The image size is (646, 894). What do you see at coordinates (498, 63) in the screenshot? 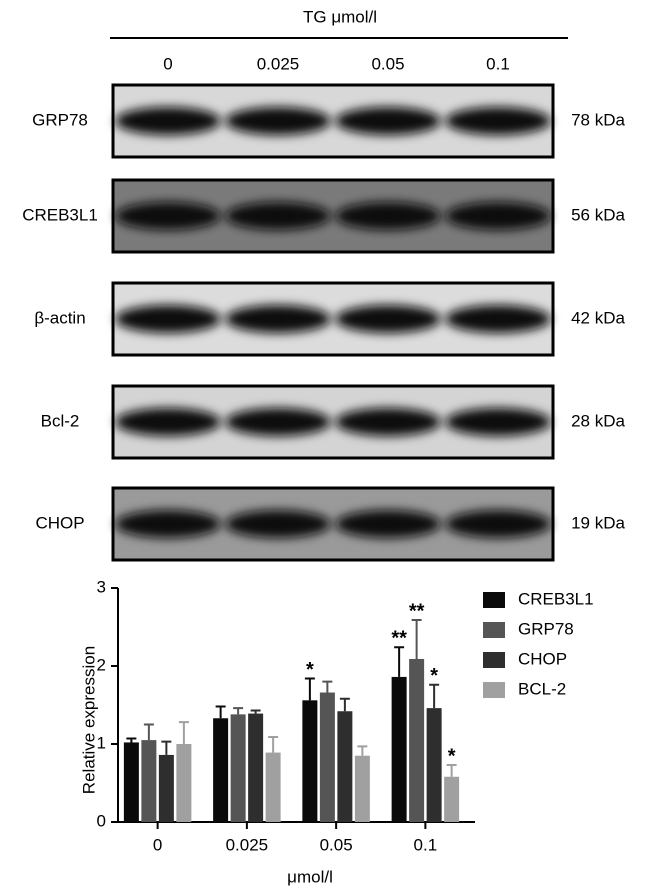
I see `lane-label: 0.1` at bounding box center [498, 63].